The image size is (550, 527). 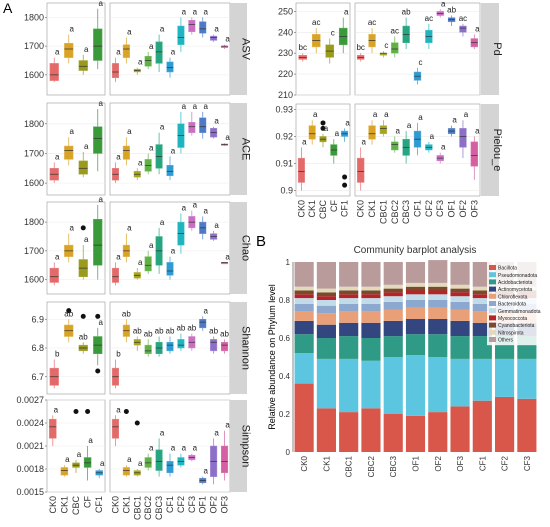 I want to click on legend-item: Pseudomonadota, so click(x=513, y=275).